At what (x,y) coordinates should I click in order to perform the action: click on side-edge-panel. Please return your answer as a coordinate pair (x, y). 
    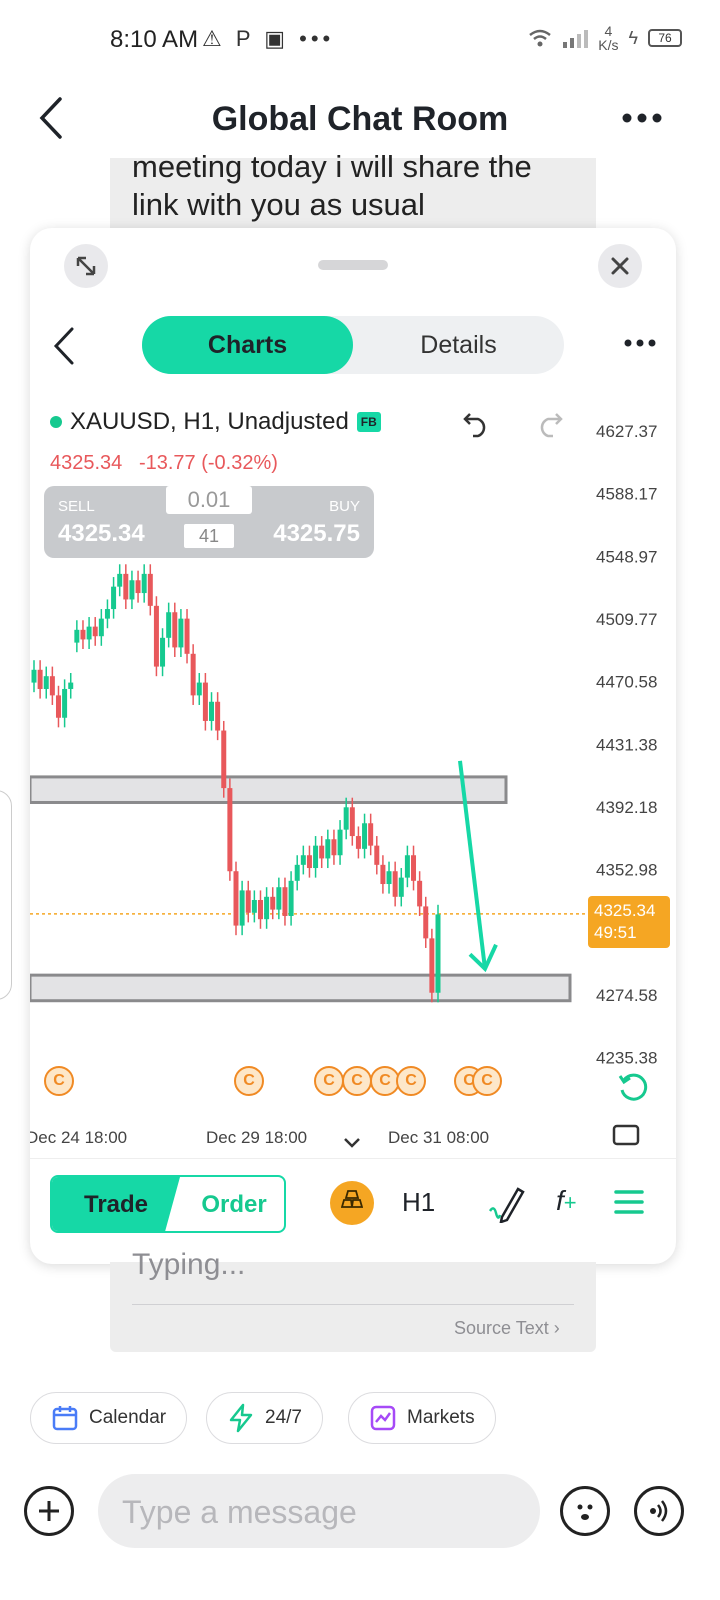
    Looking at the image, I should click on (6, 895).